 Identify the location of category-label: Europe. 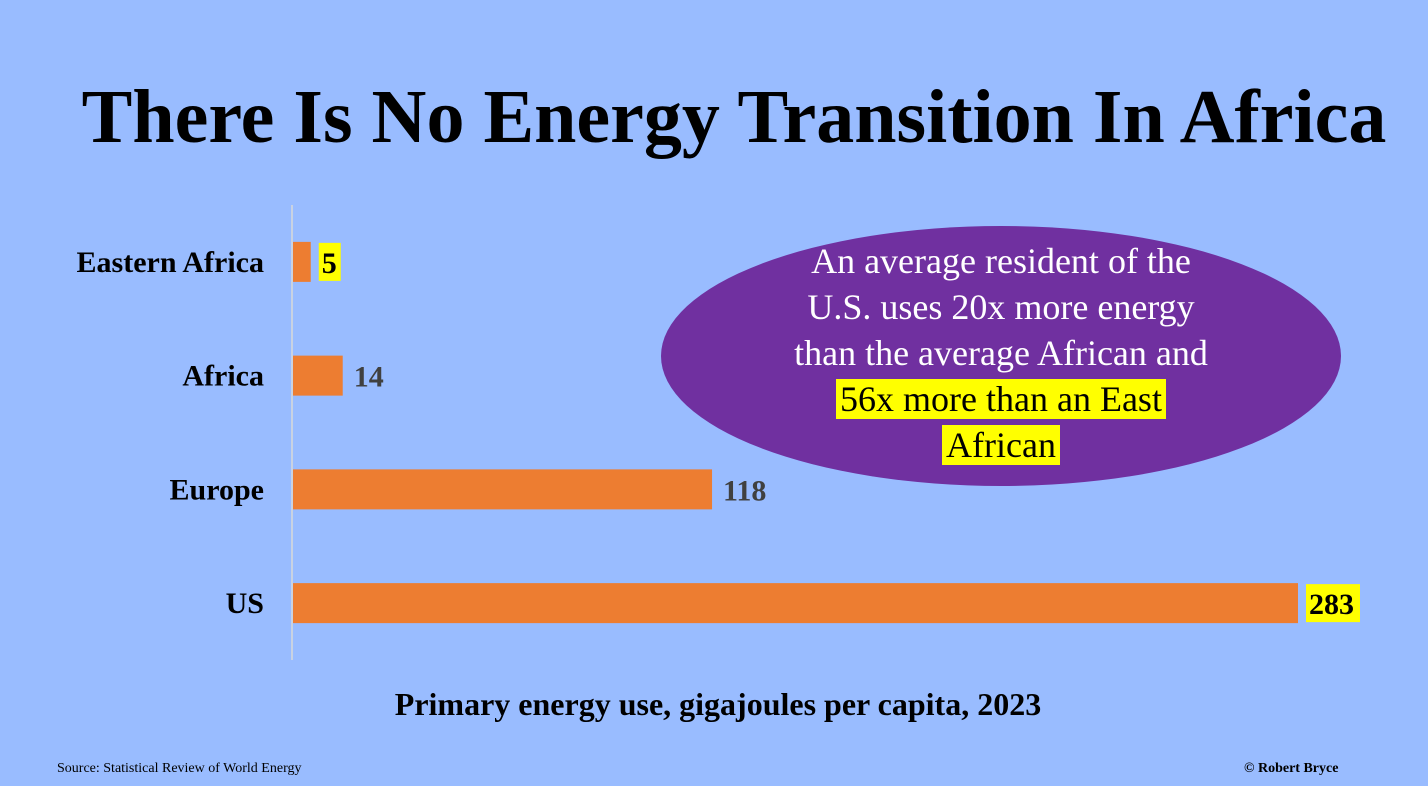
(217, 489).